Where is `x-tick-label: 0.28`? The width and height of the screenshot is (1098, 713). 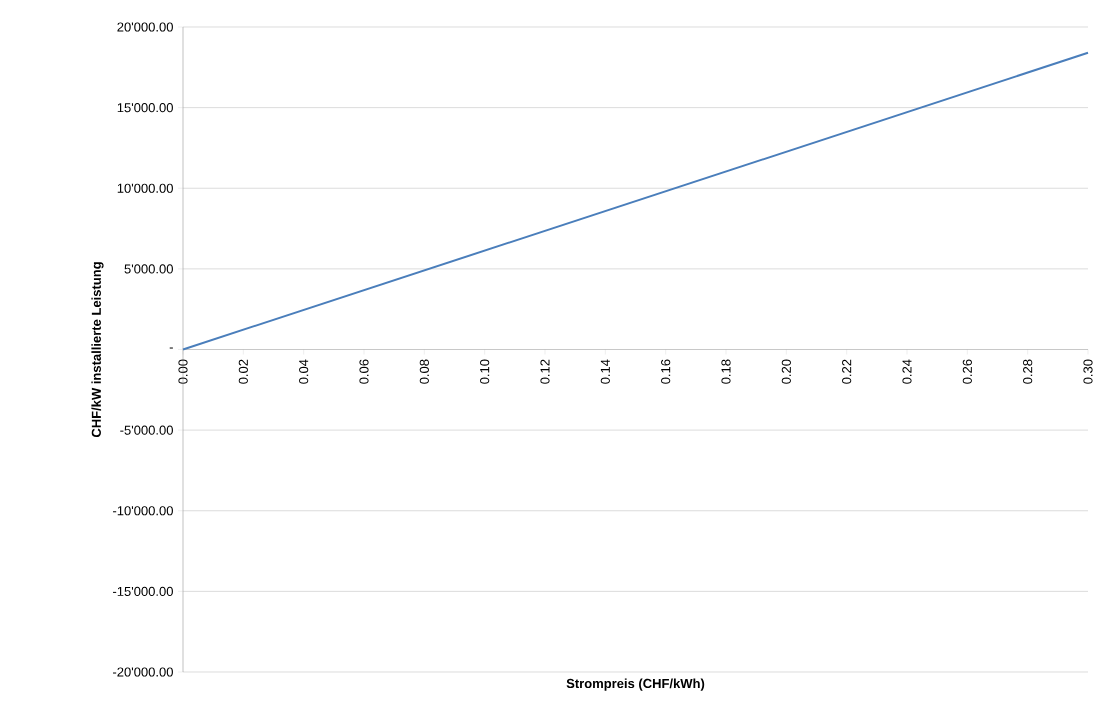
x-tick-label: 0.28 is located at coordinates (1028, 371).